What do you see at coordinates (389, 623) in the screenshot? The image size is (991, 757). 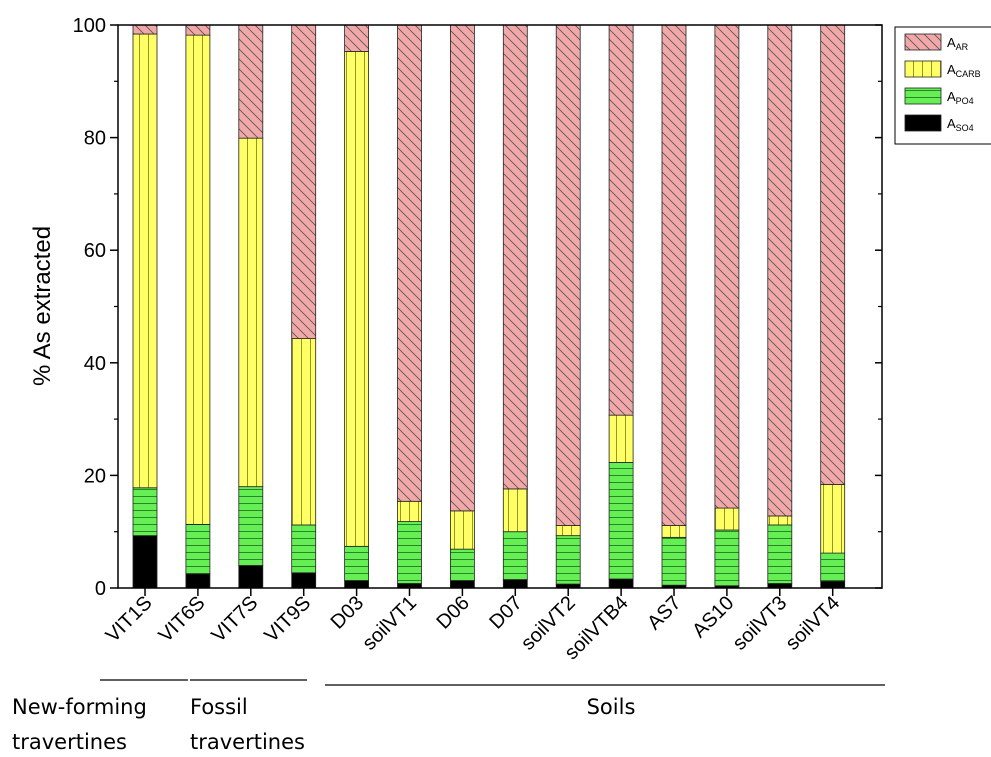 I see `x-tick-label-soilVT1: soilVT1` at bounding box center [389, 623].